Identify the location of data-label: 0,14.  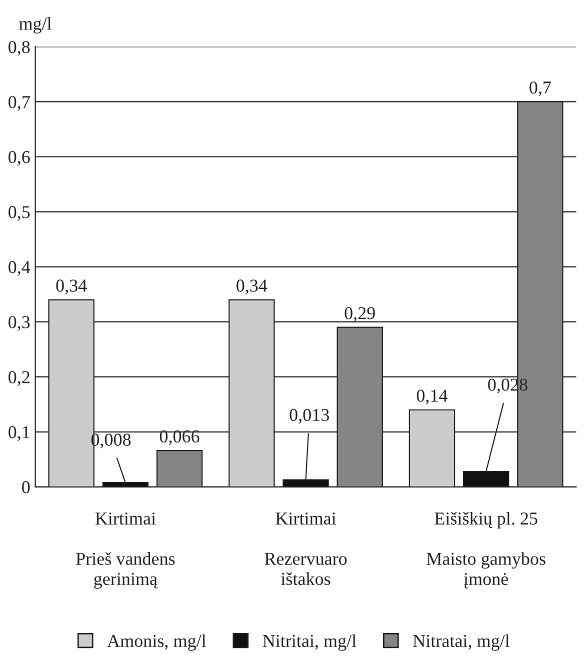
(432, 397).